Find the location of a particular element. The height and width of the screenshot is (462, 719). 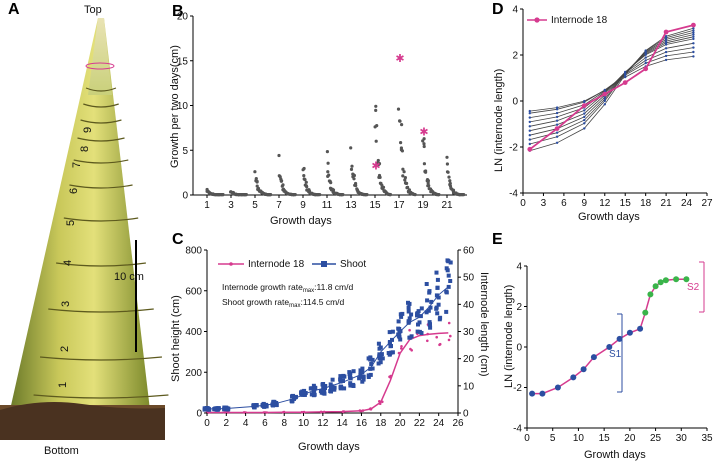

panel-c-xtick-label: 2 is located at coordinates (227, 423).